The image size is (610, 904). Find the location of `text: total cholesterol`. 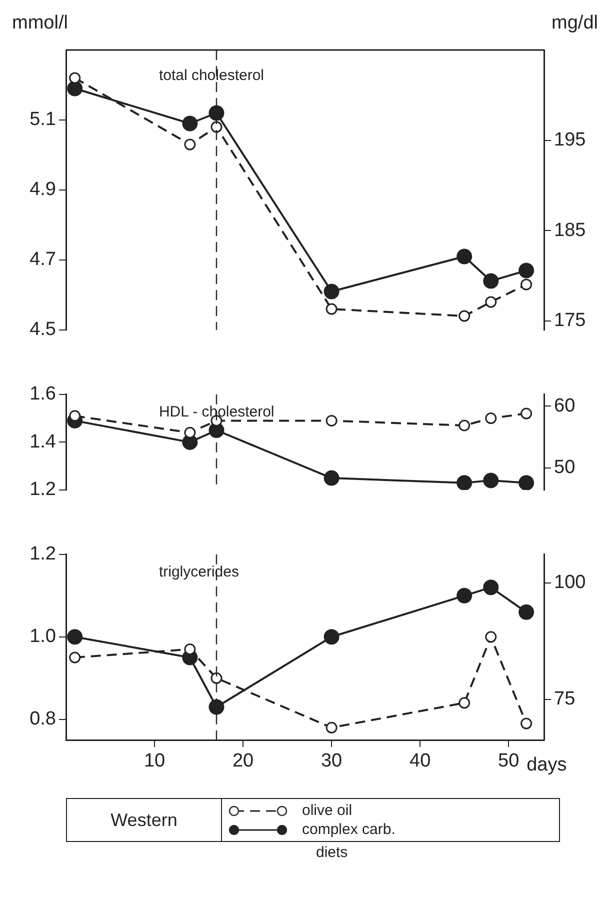

text: total cholesterol is located at coordinates (211, 75).